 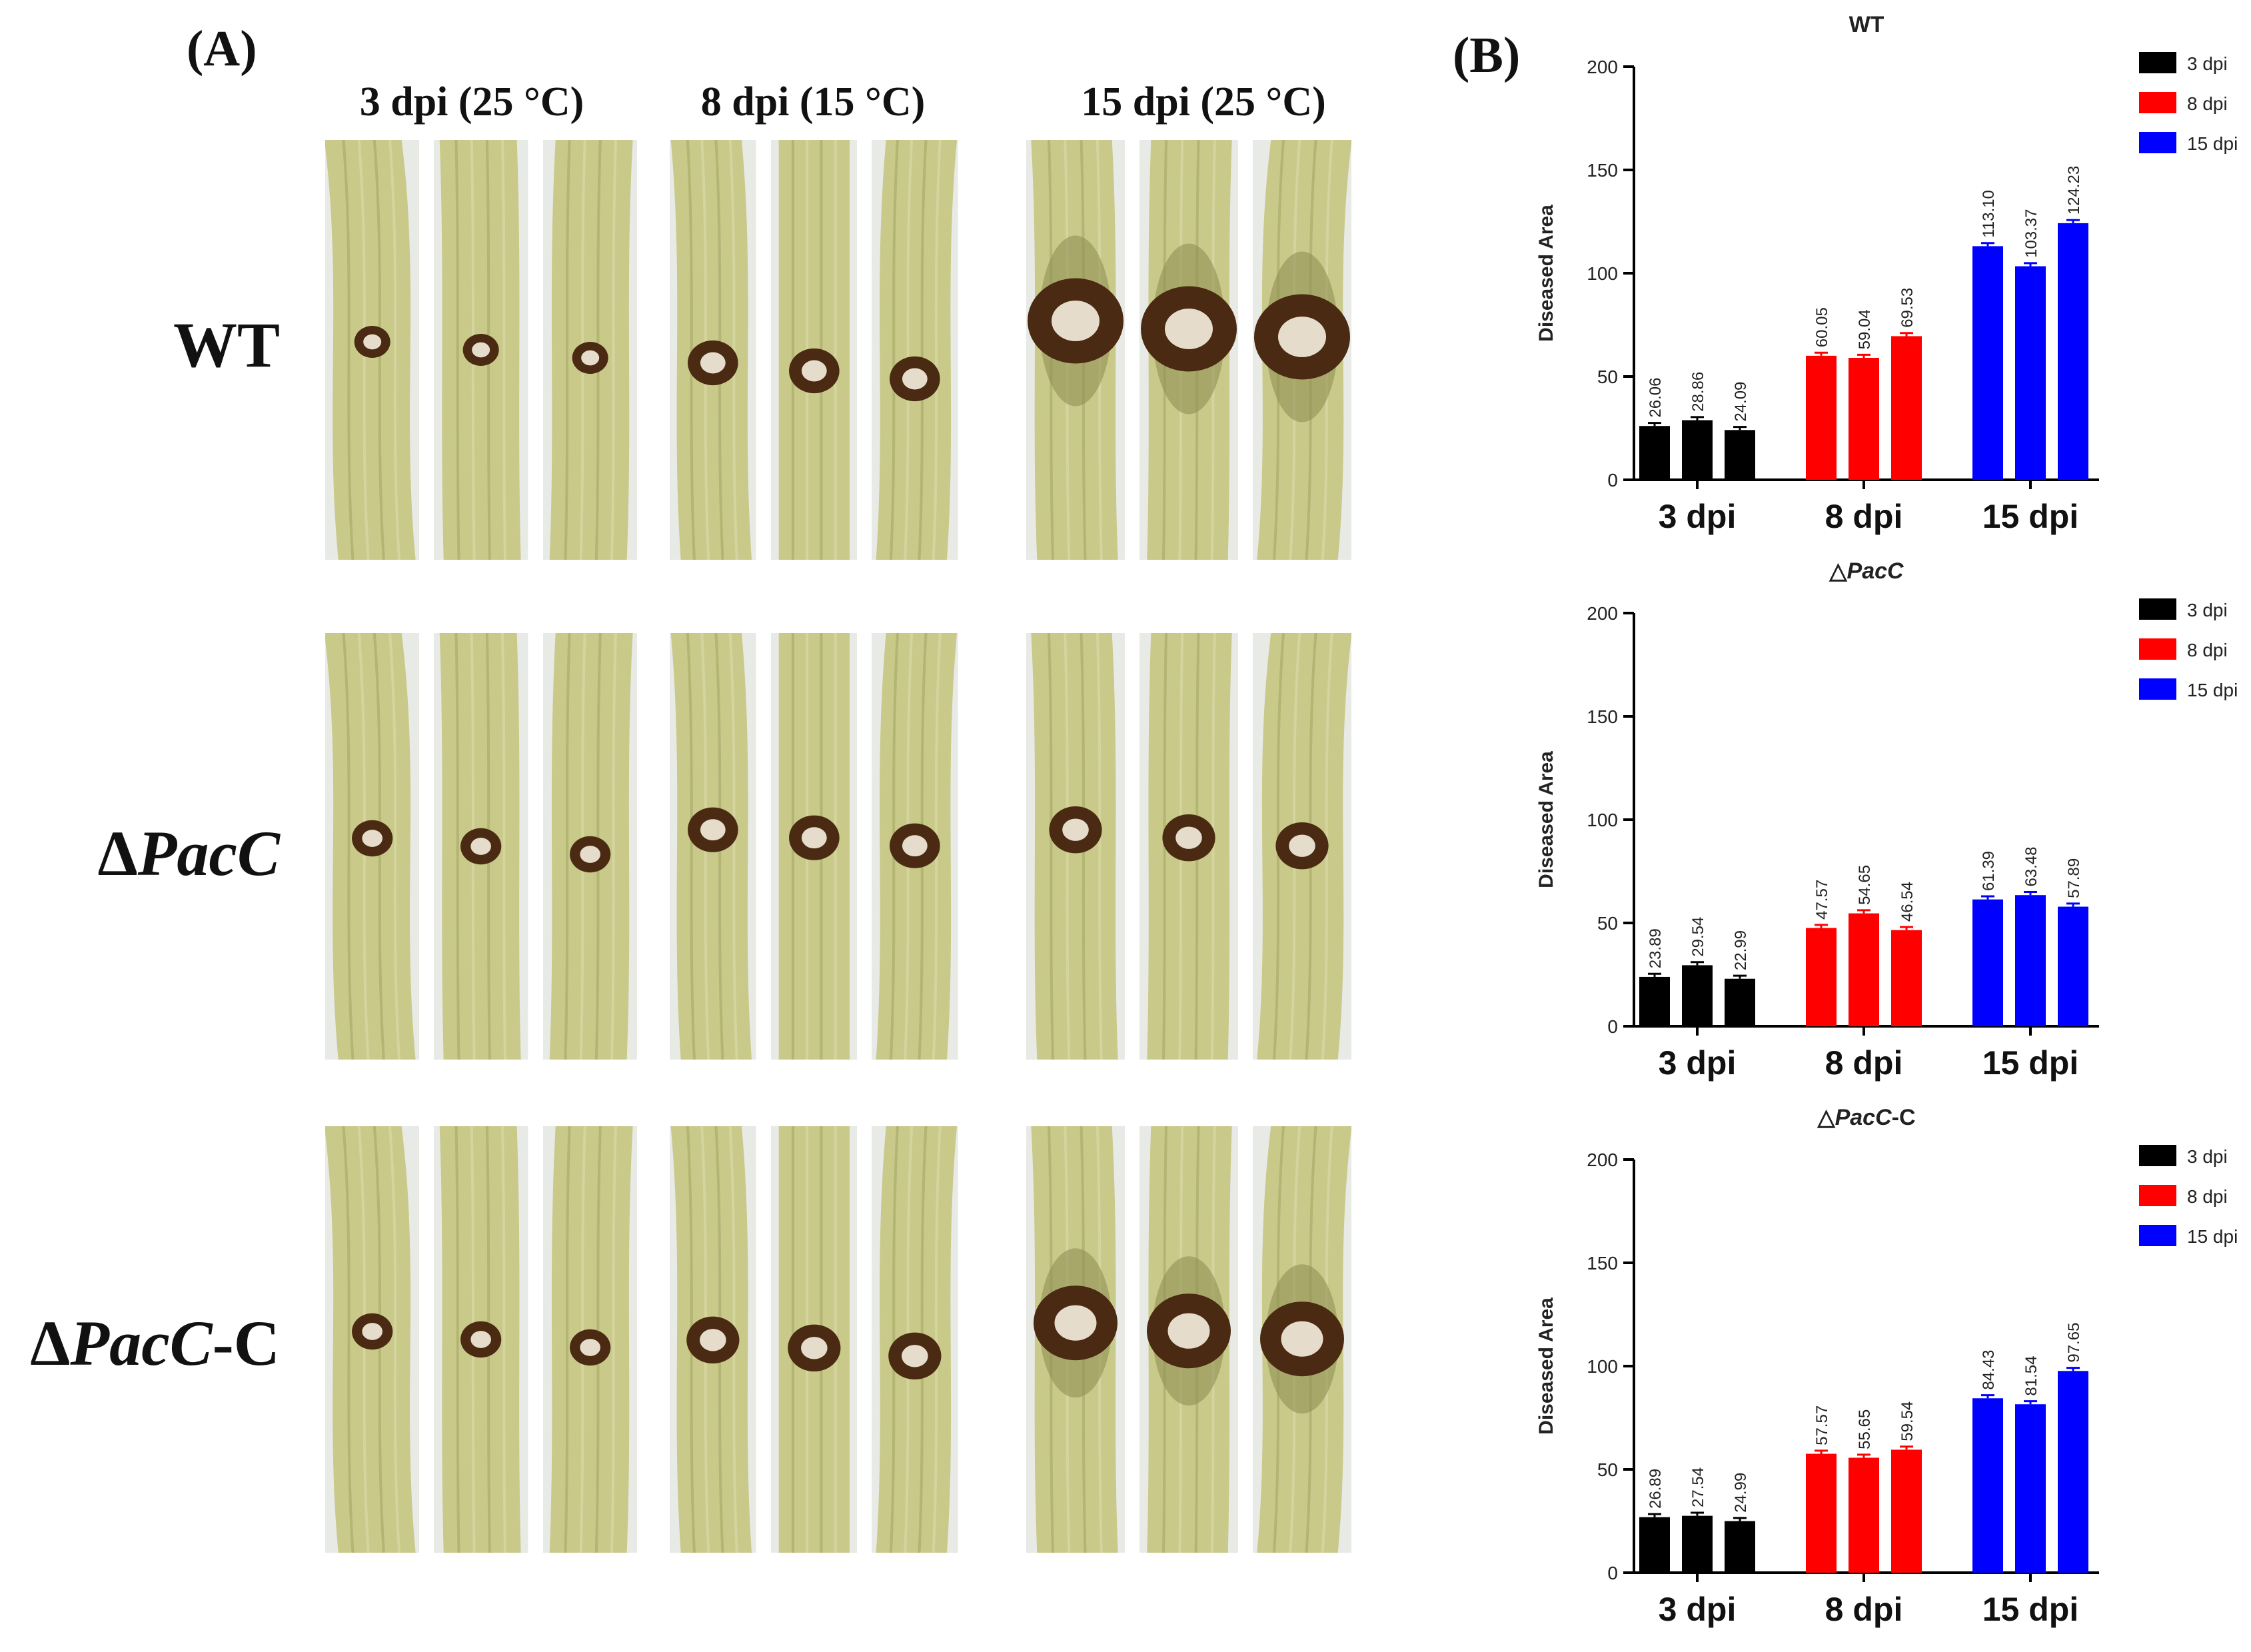 What do you see at coordinates (1989, 1370) in the screenshot?
I see `data-label: 84.43` at bounding box center [1989, 1370].